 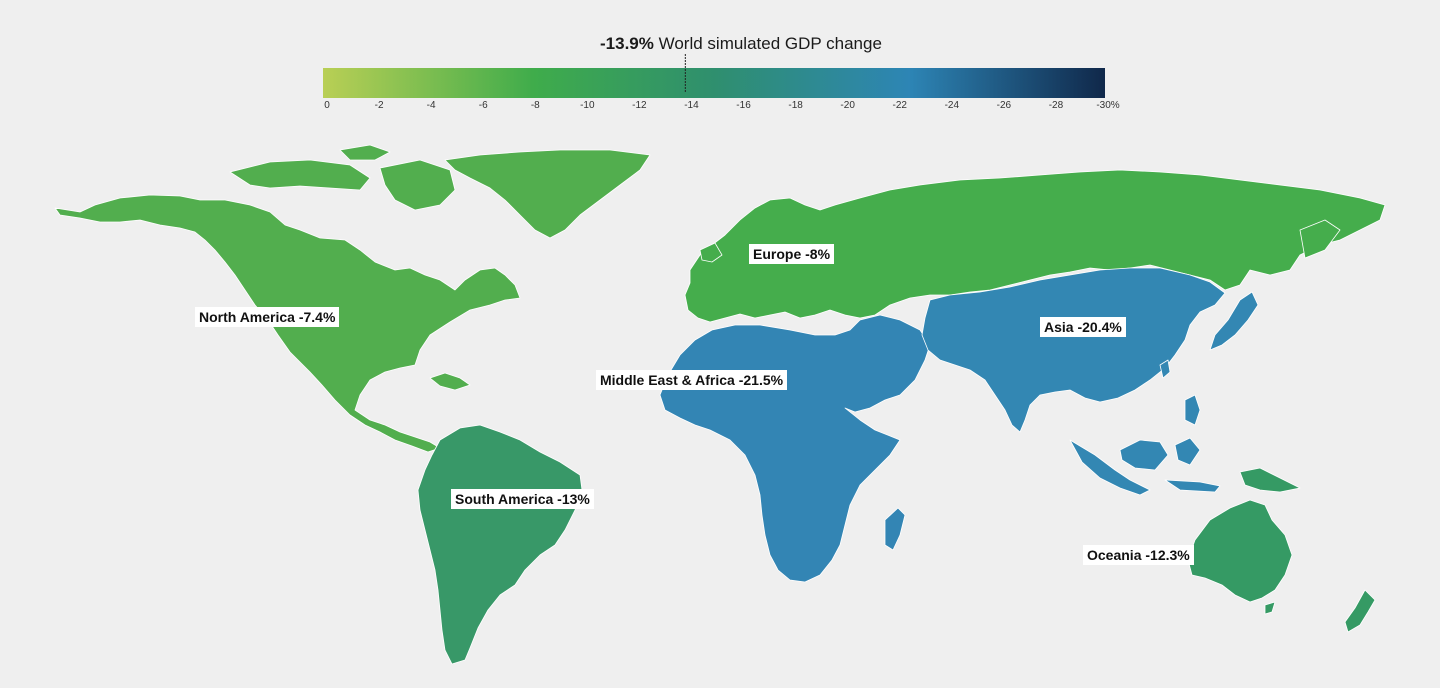 I want to click on scale-tick-label: -28, so click(x=1056, y=105).